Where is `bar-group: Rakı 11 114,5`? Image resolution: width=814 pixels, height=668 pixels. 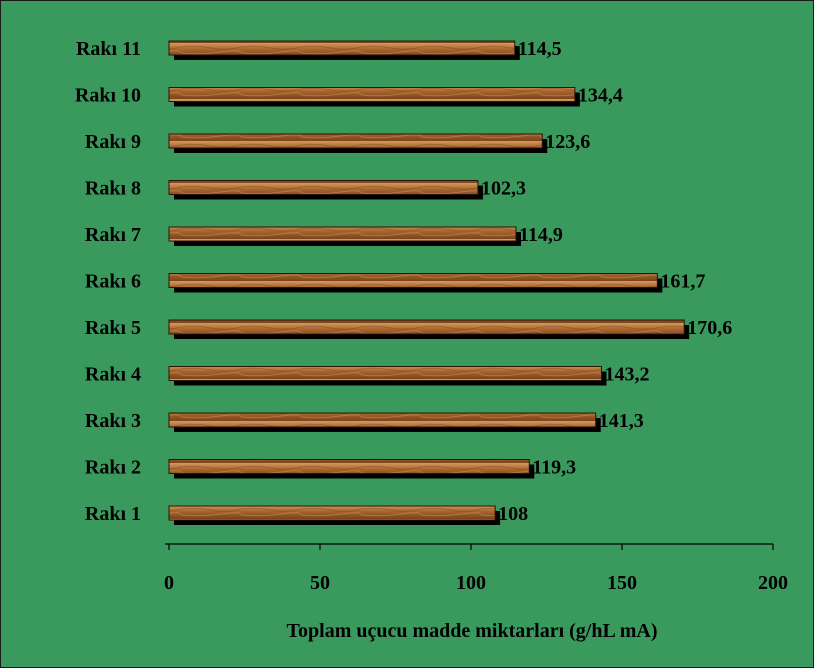
bar-group: Rakı 11 114,5 is located at coordinates (319, 49).